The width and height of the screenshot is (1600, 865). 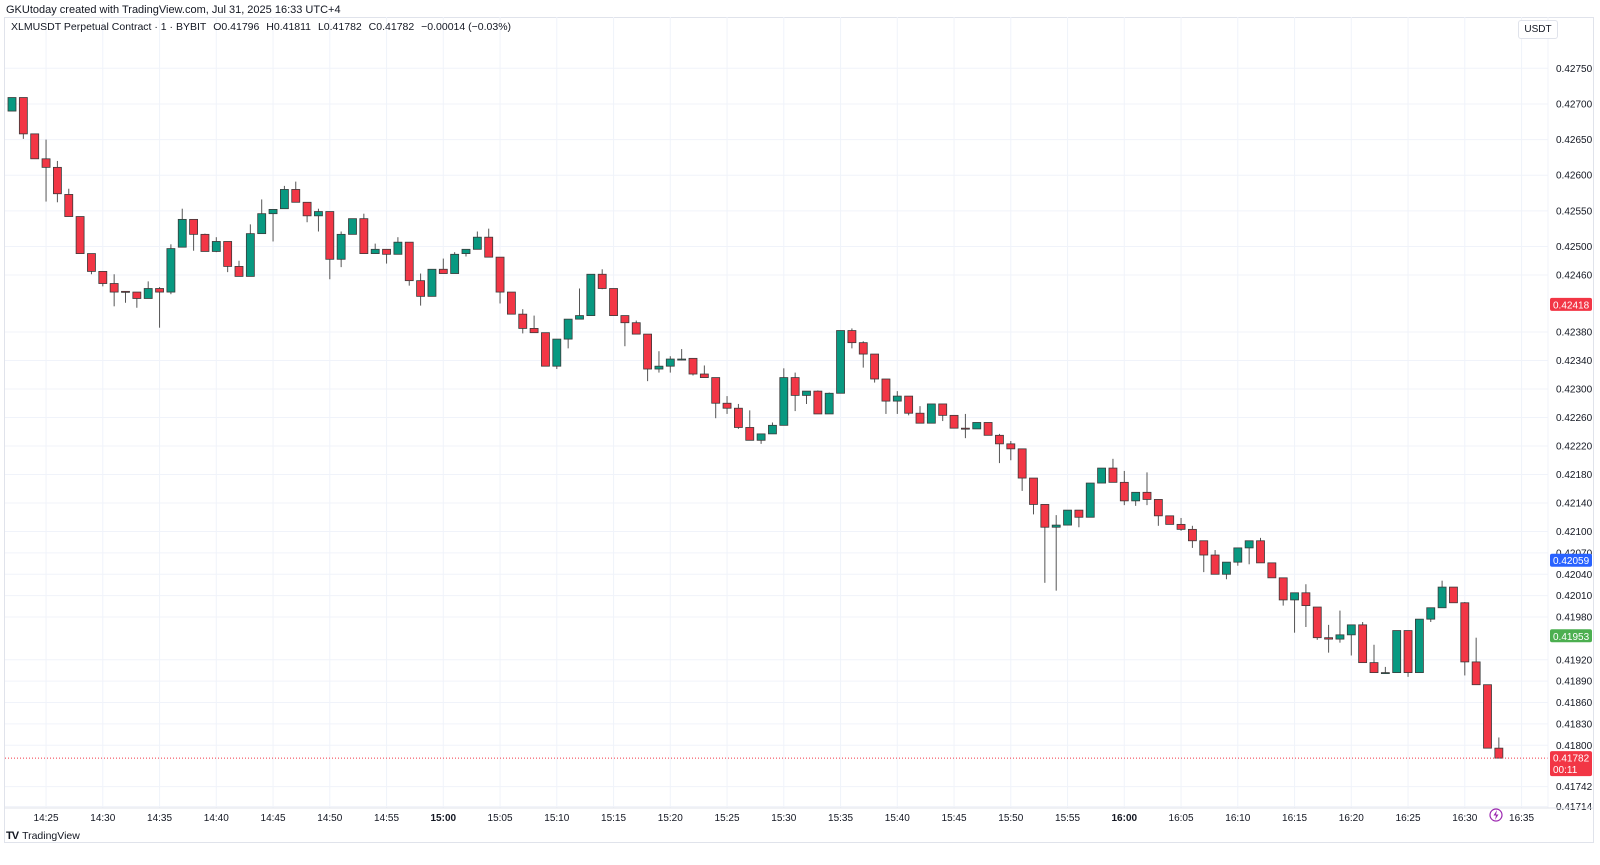 What do you see at coordinates (1351, 818) in the screenshot?
I see `time-tick-label: 16:20` at bounding box center [1351, 818].